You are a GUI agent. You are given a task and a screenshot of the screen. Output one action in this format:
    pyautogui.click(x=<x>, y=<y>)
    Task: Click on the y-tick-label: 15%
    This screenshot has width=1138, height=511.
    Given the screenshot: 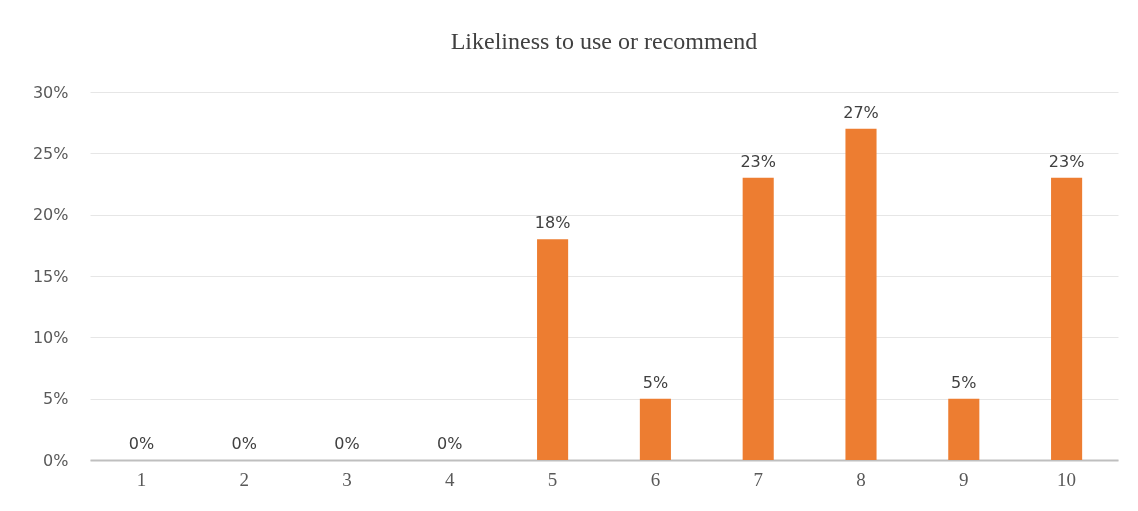 What is the action you would take?
    pyautogui.click(x=50, y=276)
    